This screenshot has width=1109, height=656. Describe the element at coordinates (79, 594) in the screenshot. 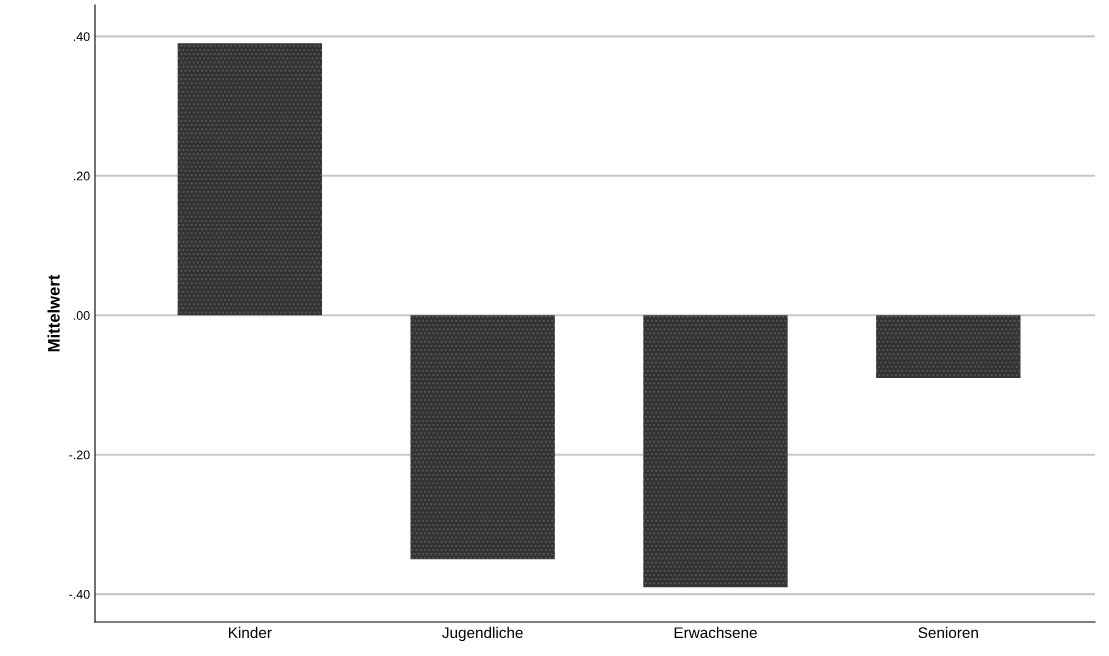

I see `y-tick-label: -.40` at that location.